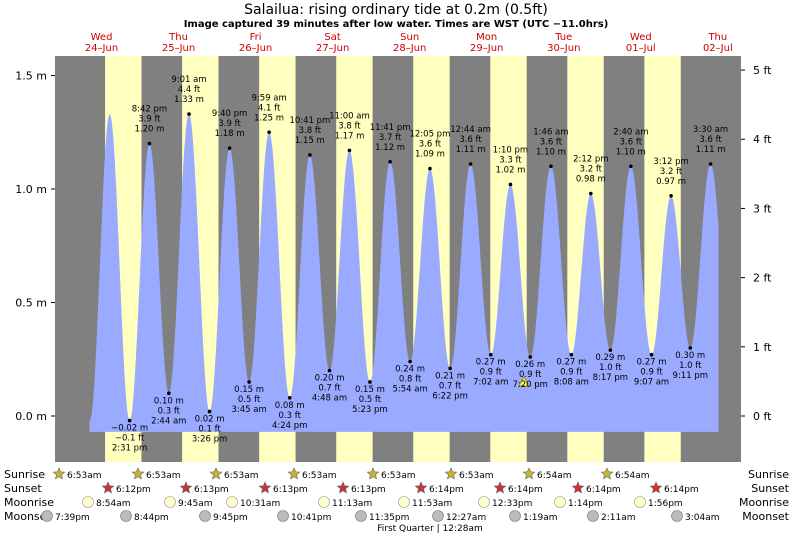  Describe the element at coordinates (389, 518) in the screenshot. I see `moonset-time: 11:35pm` at that location.